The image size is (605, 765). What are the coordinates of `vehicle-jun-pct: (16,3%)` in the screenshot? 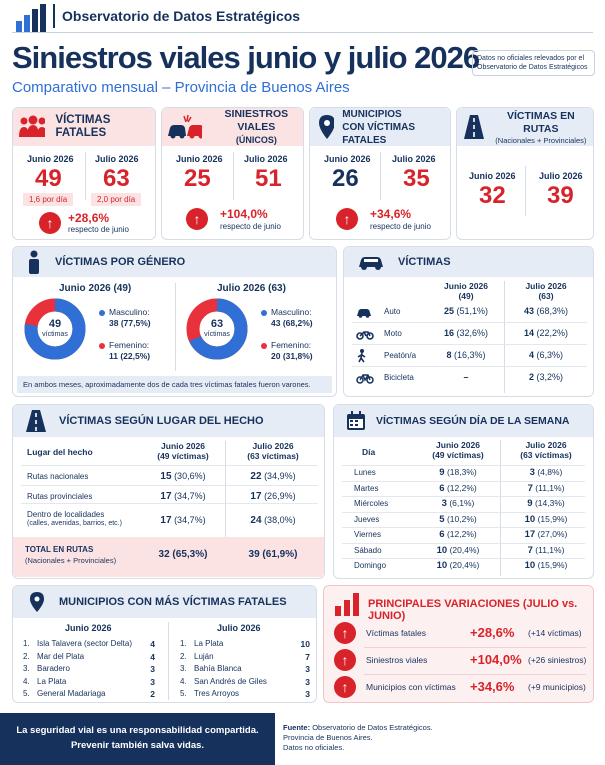 It's located at (470, 355).